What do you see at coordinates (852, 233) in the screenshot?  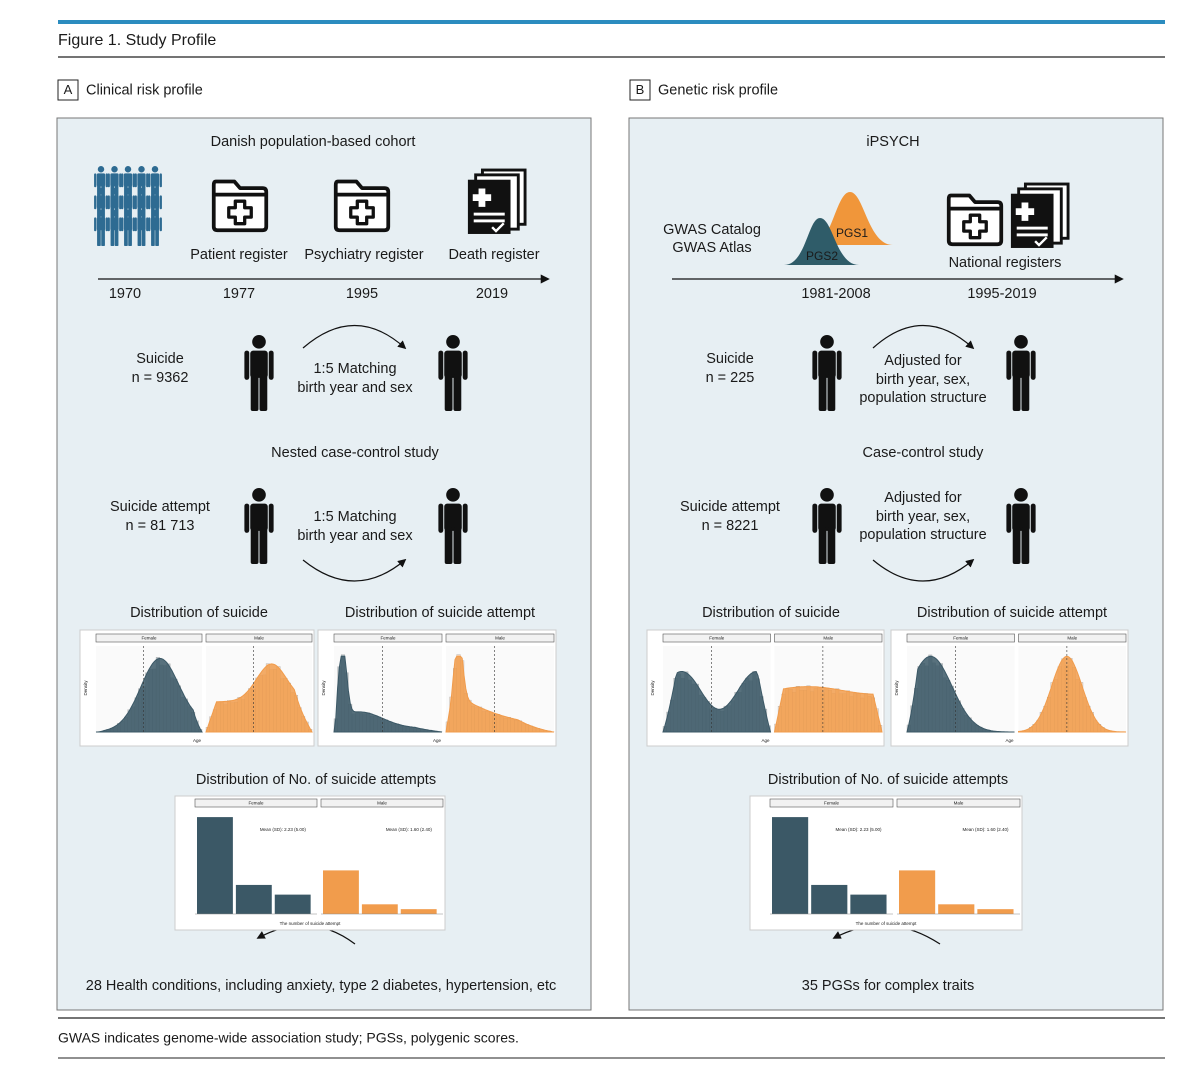 I see `pgs-label: PGS1` at bounding box center [852, 233].